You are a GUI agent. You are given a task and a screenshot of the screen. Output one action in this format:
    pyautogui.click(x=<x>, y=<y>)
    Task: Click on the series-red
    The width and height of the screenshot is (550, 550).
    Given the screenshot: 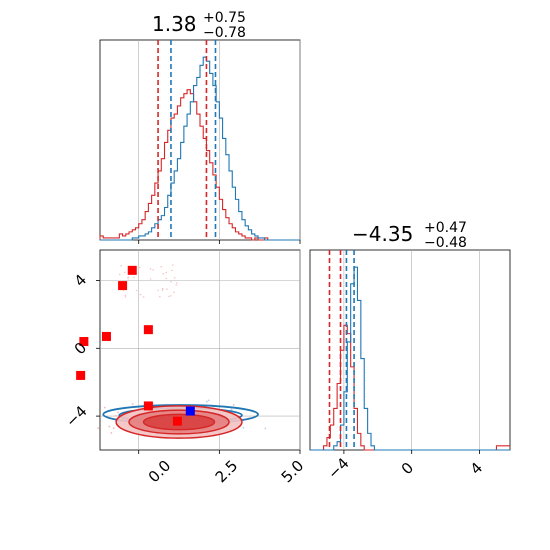 What is the action you would take?
    pyautogui.click(x=199, y=165)
    